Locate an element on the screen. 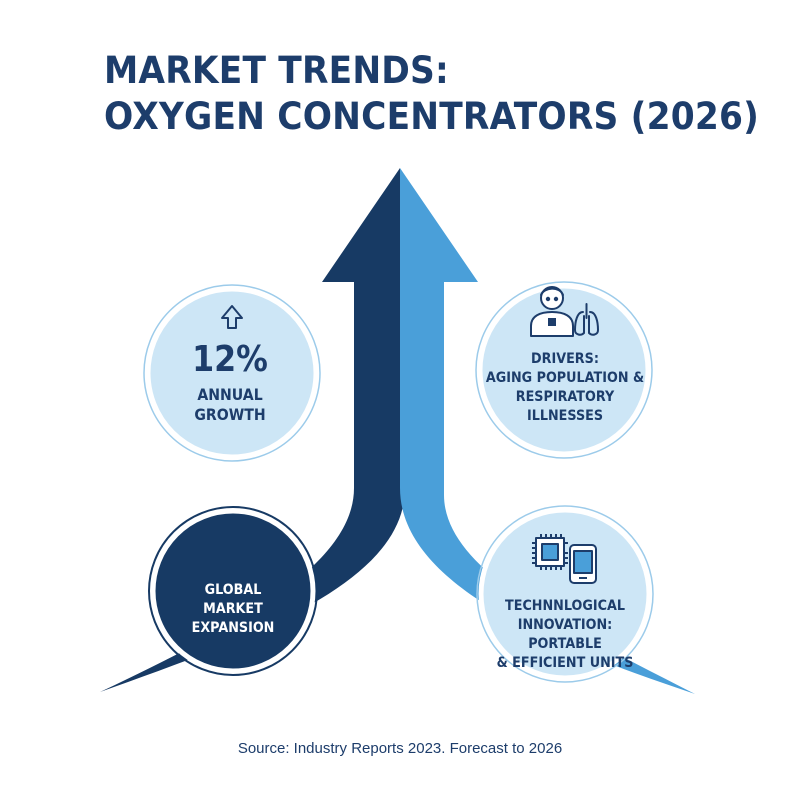  drivers-bubble is located at coordinates (564, 370).